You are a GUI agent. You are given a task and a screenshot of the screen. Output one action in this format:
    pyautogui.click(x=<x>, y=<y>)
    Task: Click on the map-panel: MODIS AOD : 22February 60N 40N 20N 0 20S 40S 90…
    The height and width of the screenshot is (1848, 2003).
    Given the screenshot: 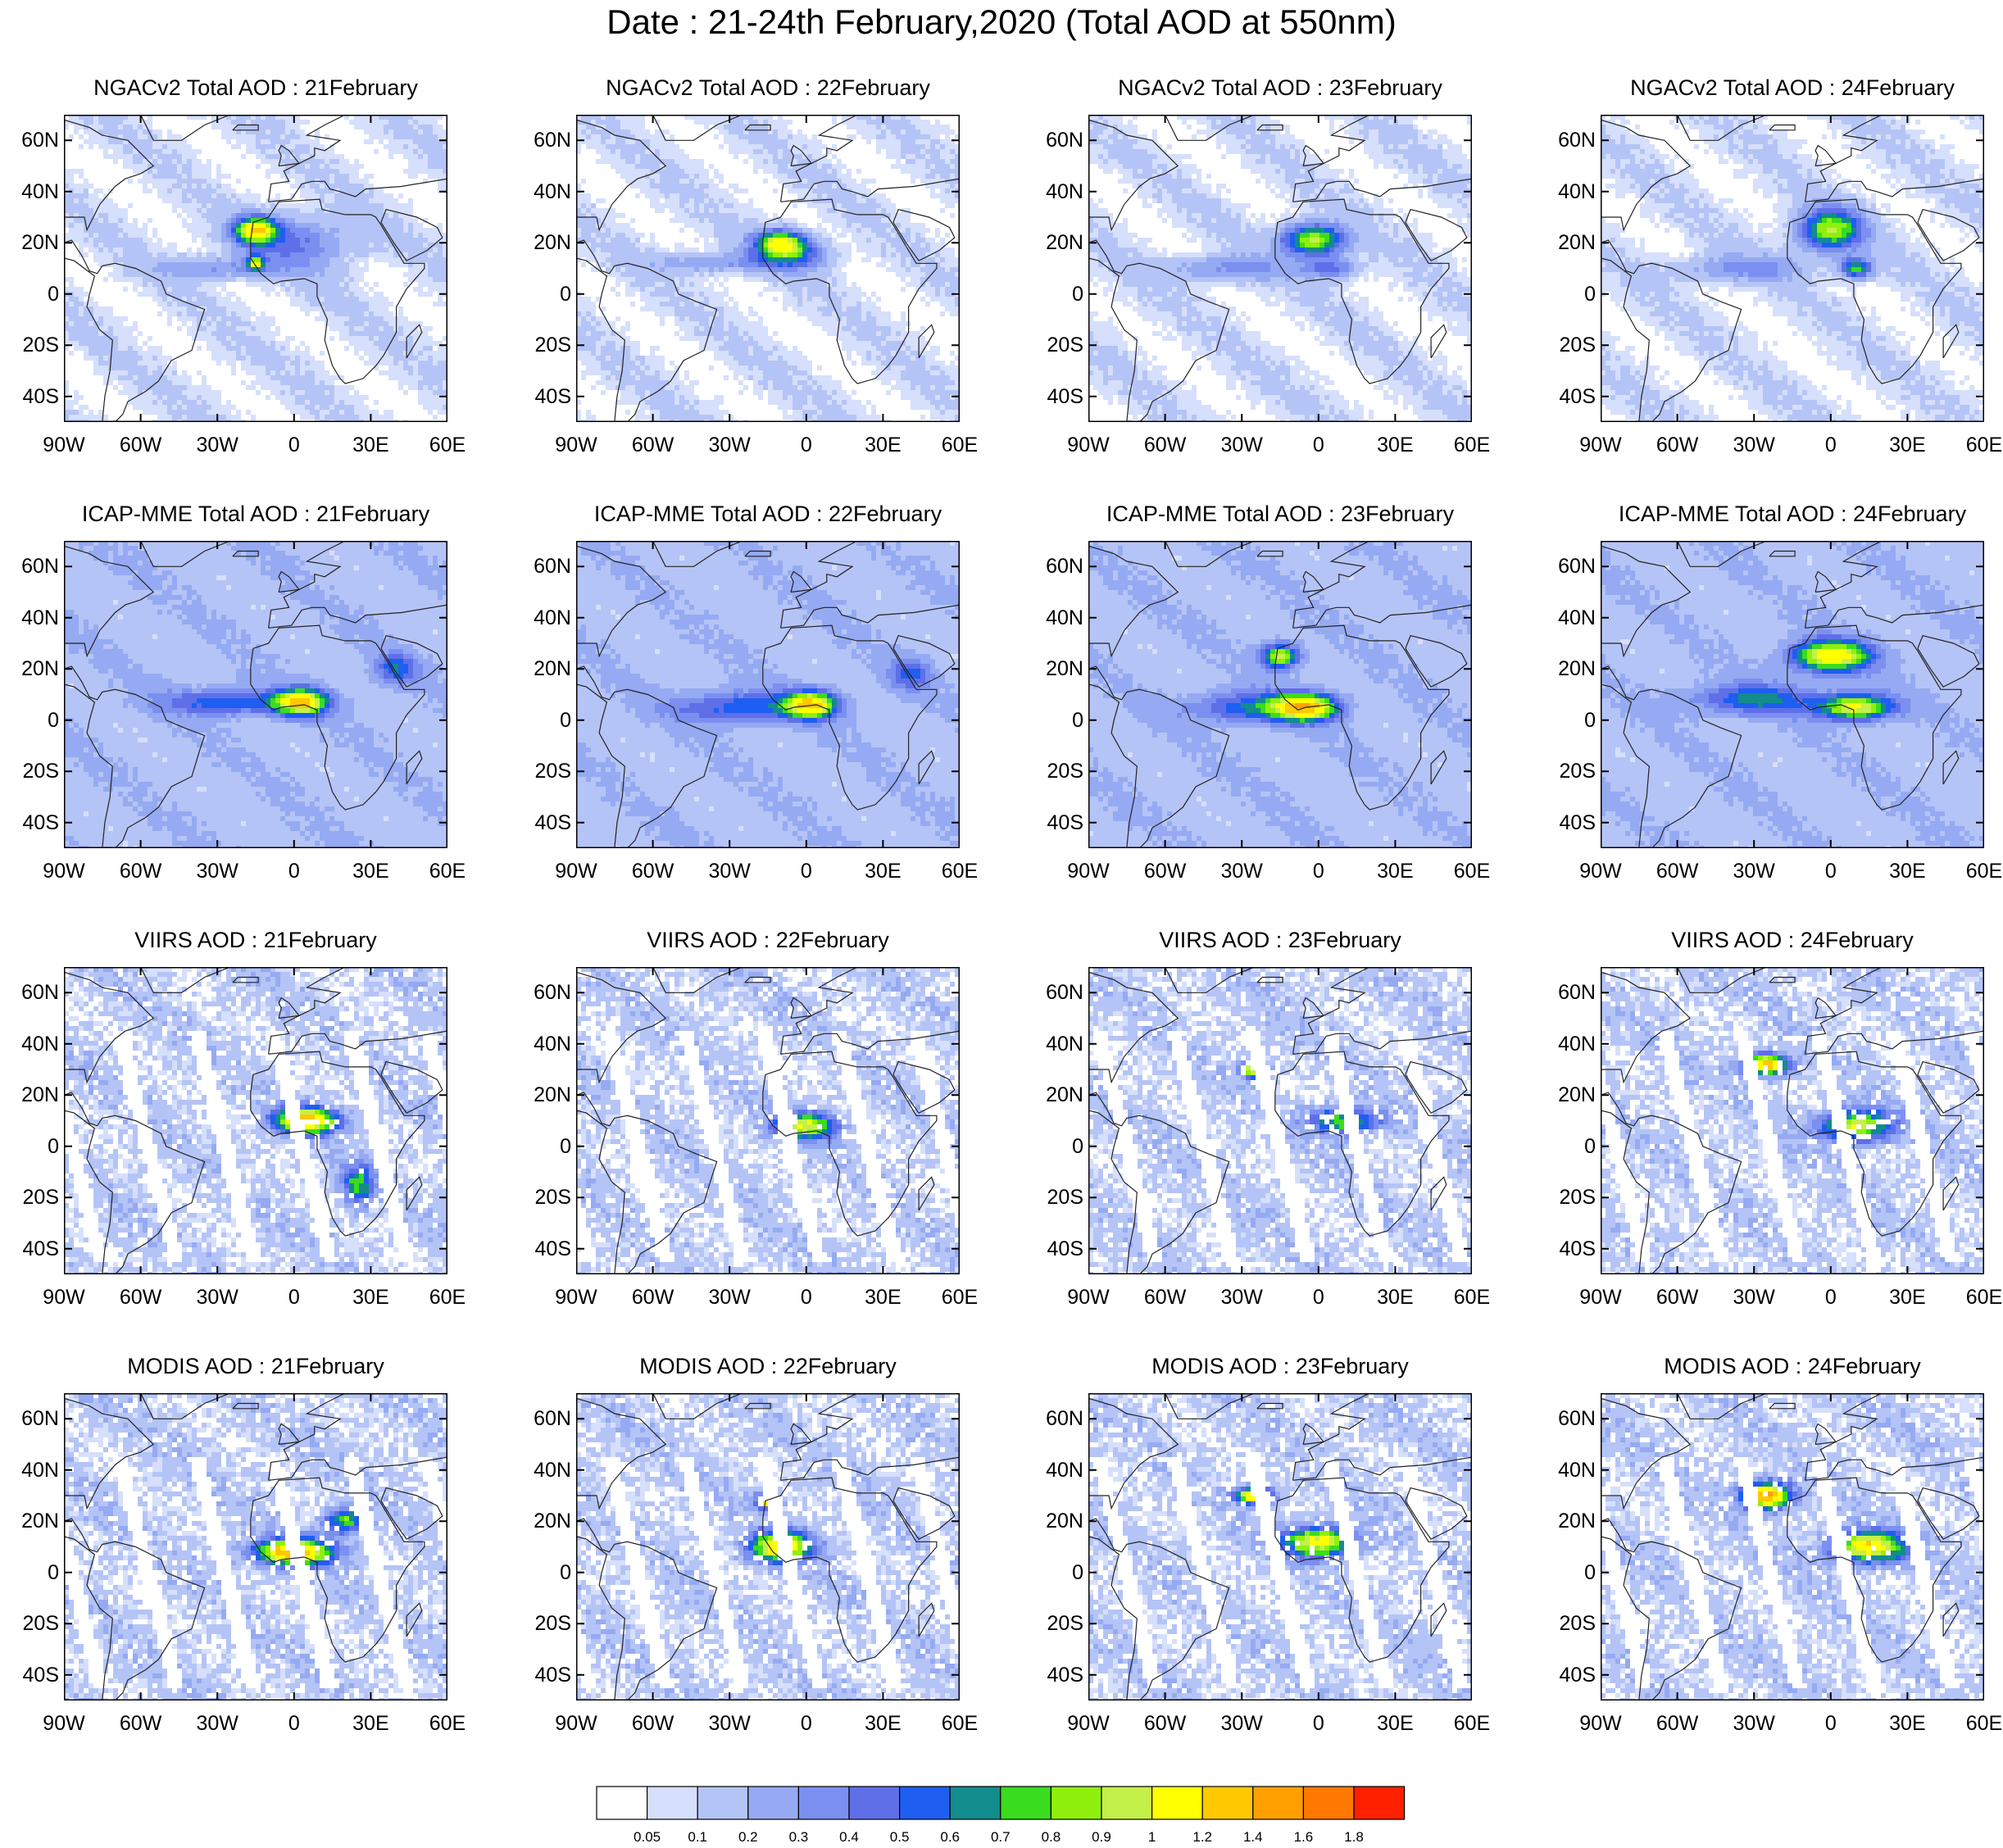 What is the action you would take?
    pyautogui.click(x=769, y=1559)
    